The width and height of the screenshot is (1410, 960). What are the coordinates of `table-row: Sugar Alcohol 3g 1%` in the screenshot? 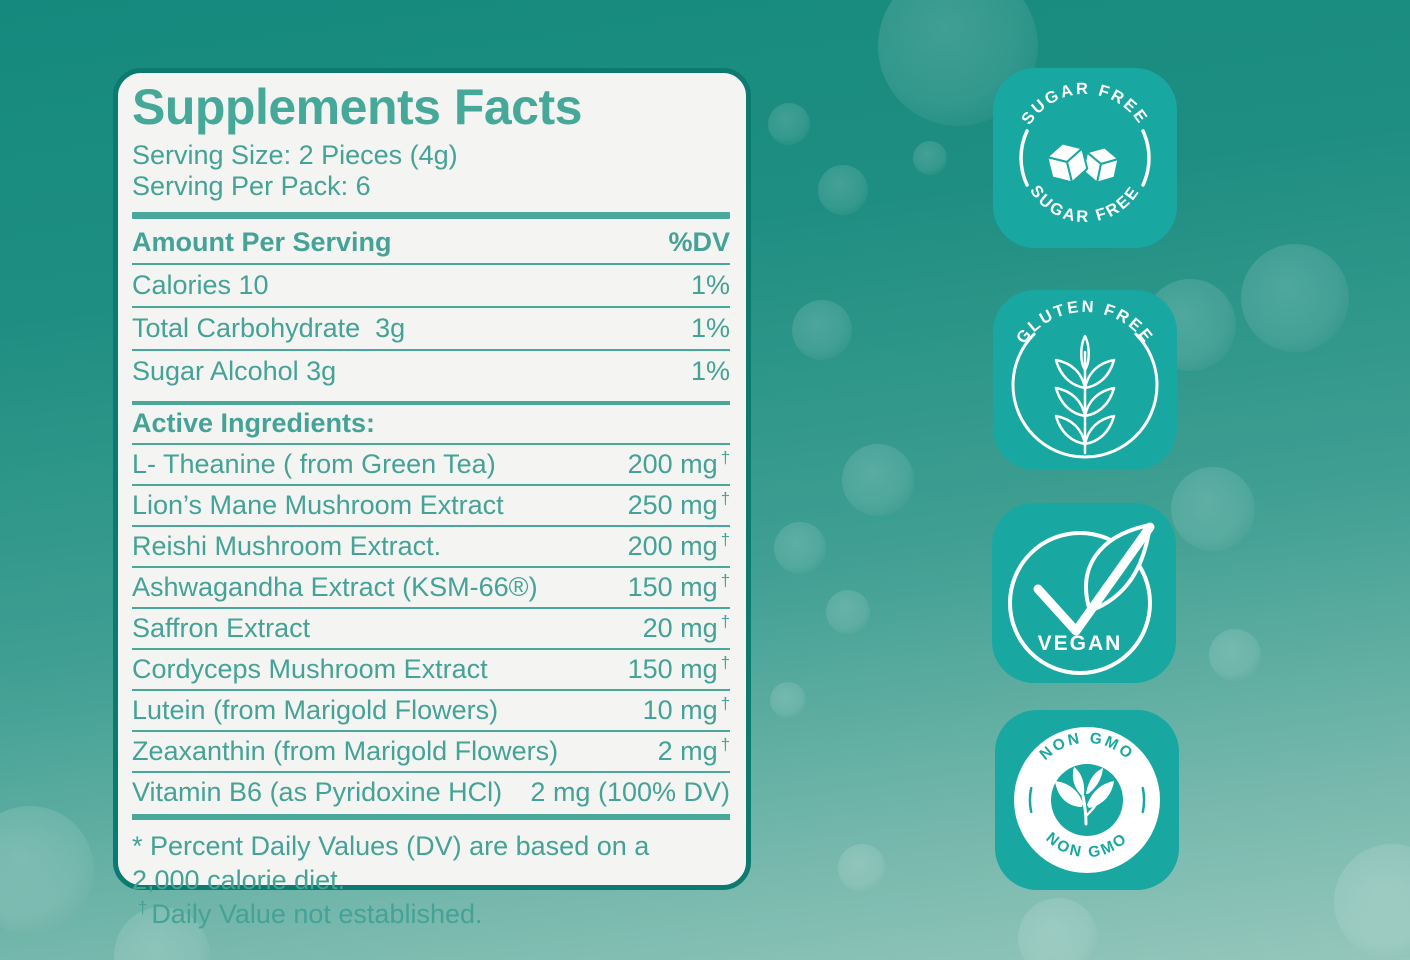 It's located at (431, 371).